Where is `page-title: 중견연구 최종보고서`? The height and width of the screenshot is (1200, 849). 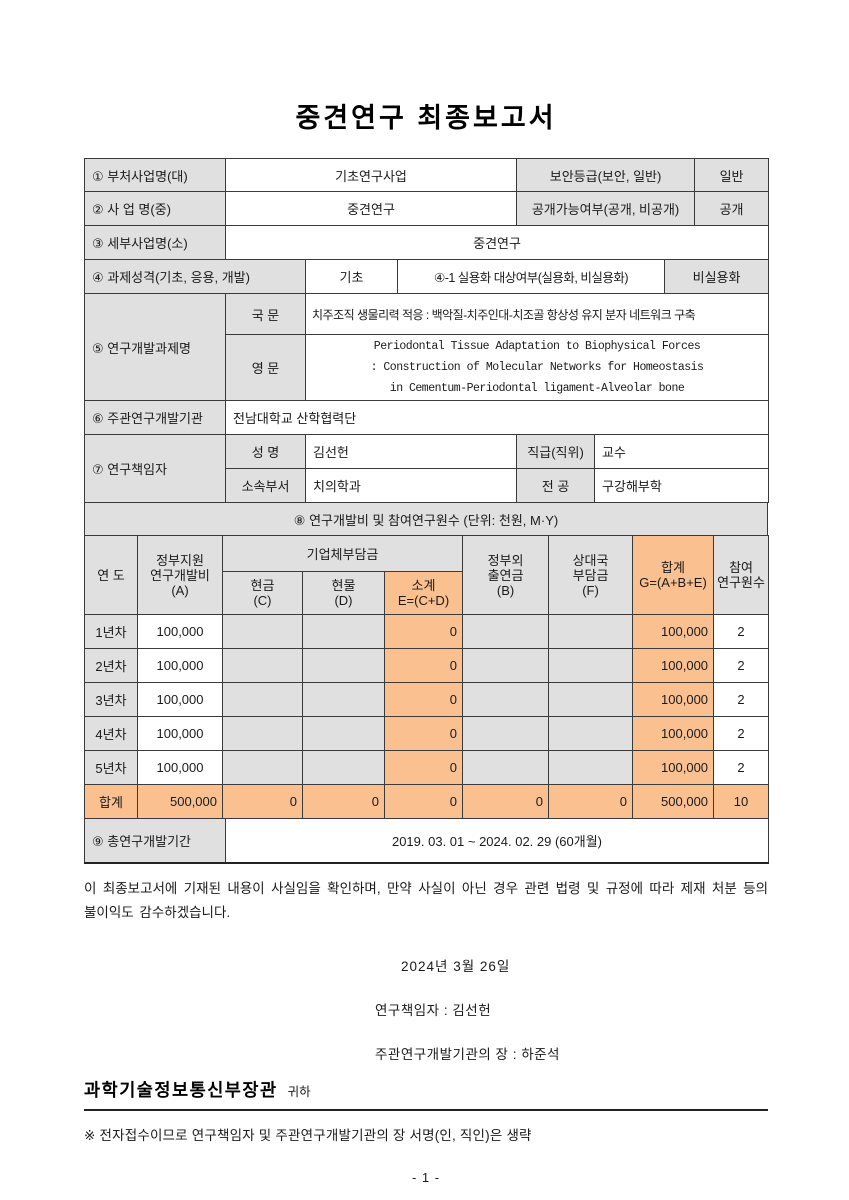
page-title: 중견연구 최종보고서 is located at coordinates (426, 118).